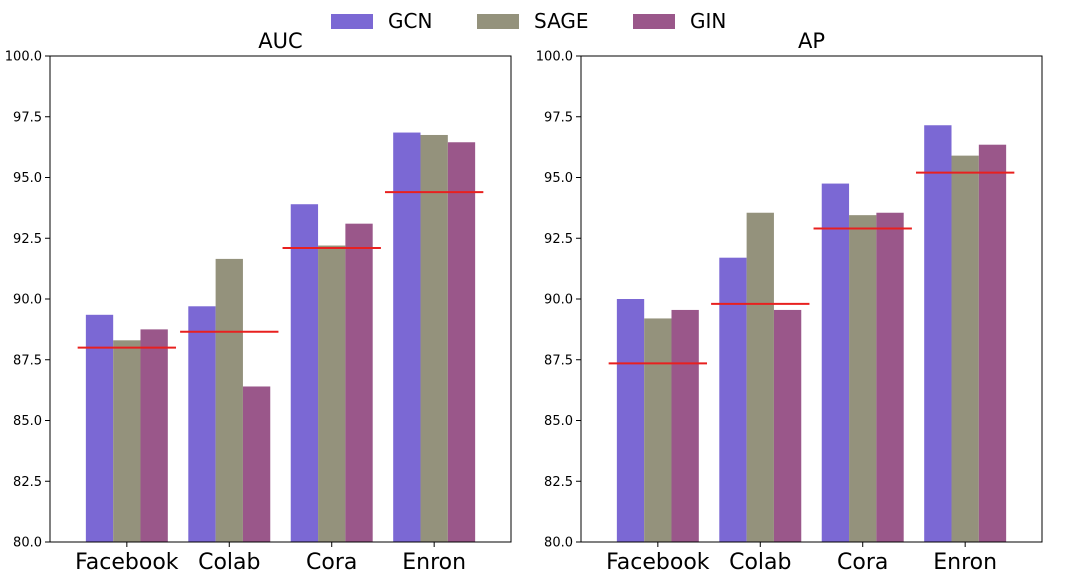 This screenshot has width=1065, height=573. I want to click on chart-title: AP, so click(811, 41).